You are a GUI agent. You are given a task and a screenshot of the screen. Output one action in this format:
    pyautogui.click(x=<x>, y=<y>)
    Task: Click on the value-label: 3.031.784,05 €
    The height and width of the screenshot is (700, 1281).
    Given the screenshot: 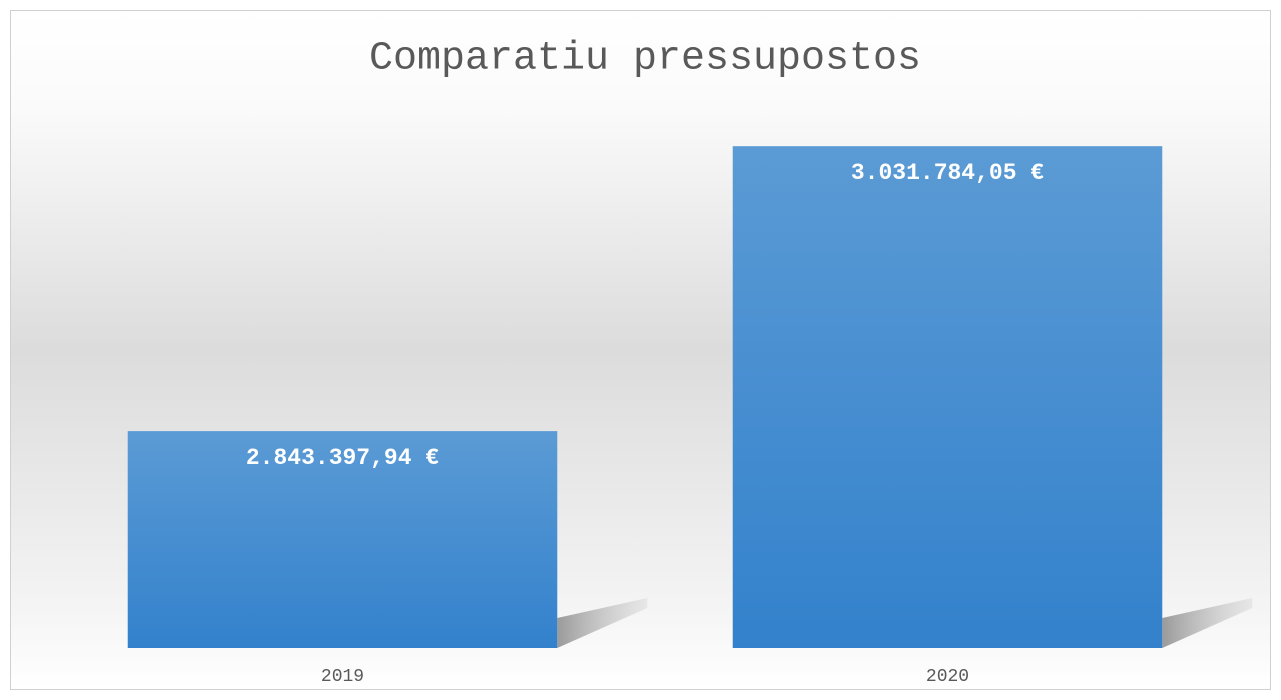 What is the action you would take?
    pyautogui.click(x=947, y=173)
    